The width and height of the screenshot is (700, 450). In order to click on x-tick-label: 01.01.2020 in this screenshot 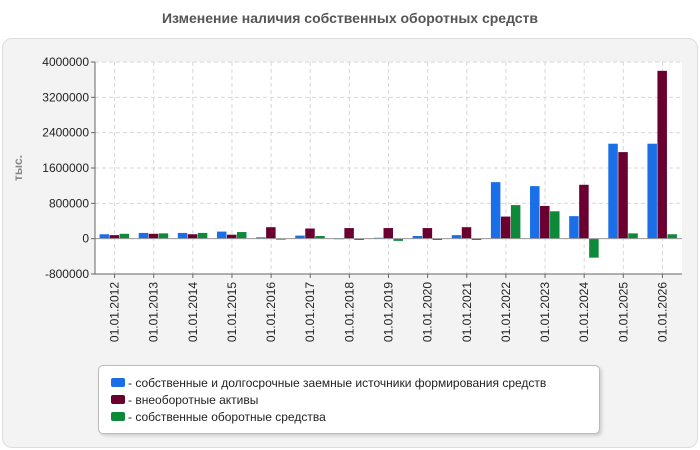, I will do `click(428, 312)`.